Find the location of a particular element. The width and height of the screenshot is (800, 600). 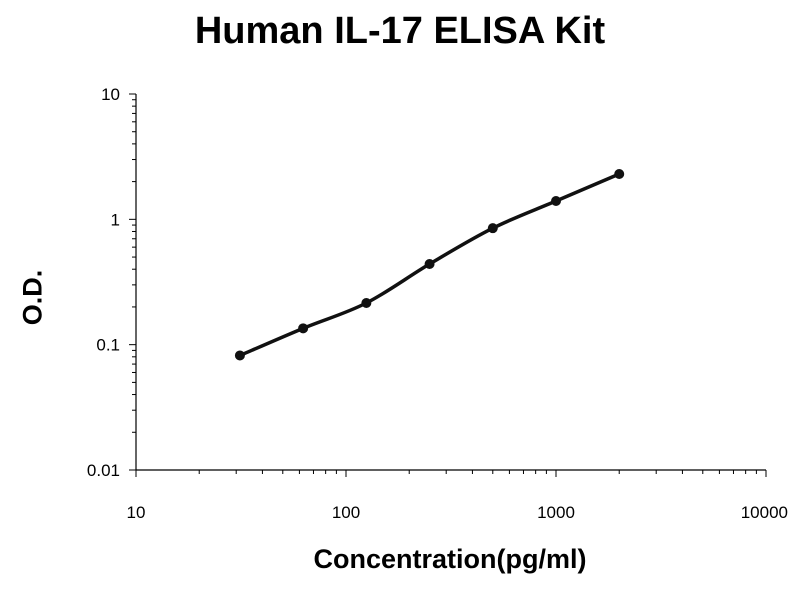

x-tick-label: 10 is located at coordinates (136, 512).